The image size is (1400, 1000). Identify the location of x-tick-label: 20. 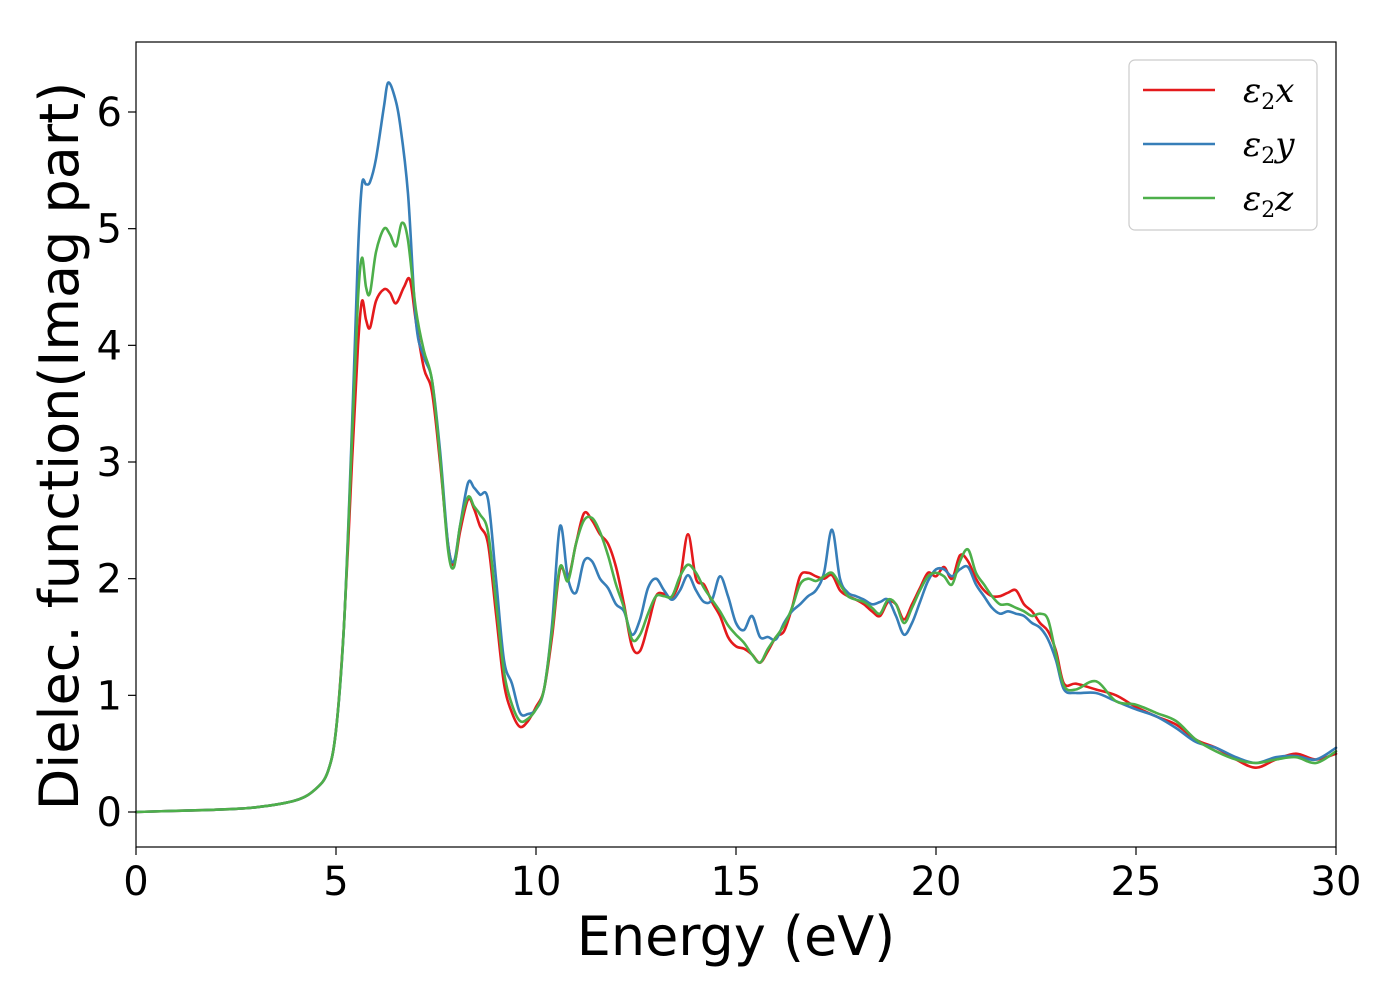
(936, 882).